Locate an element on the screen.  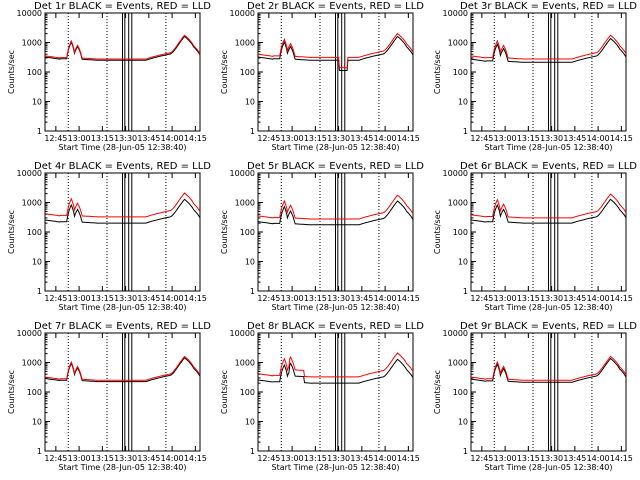
panel-title: Det 4r BLACK = Events, RED = LLD is located at coordinates (122, 166).